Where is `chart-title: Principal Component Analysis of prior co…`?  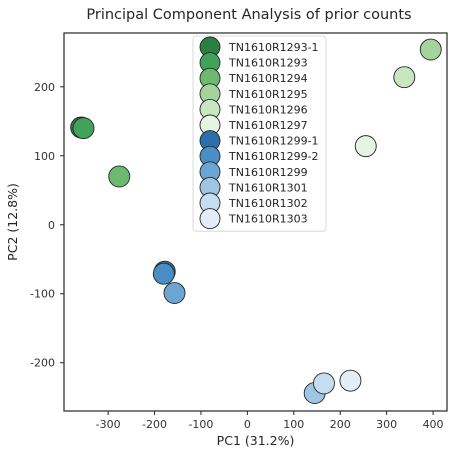 chart-title: Principal Component Analysis of prior co… is located at coordinates (248, 15).